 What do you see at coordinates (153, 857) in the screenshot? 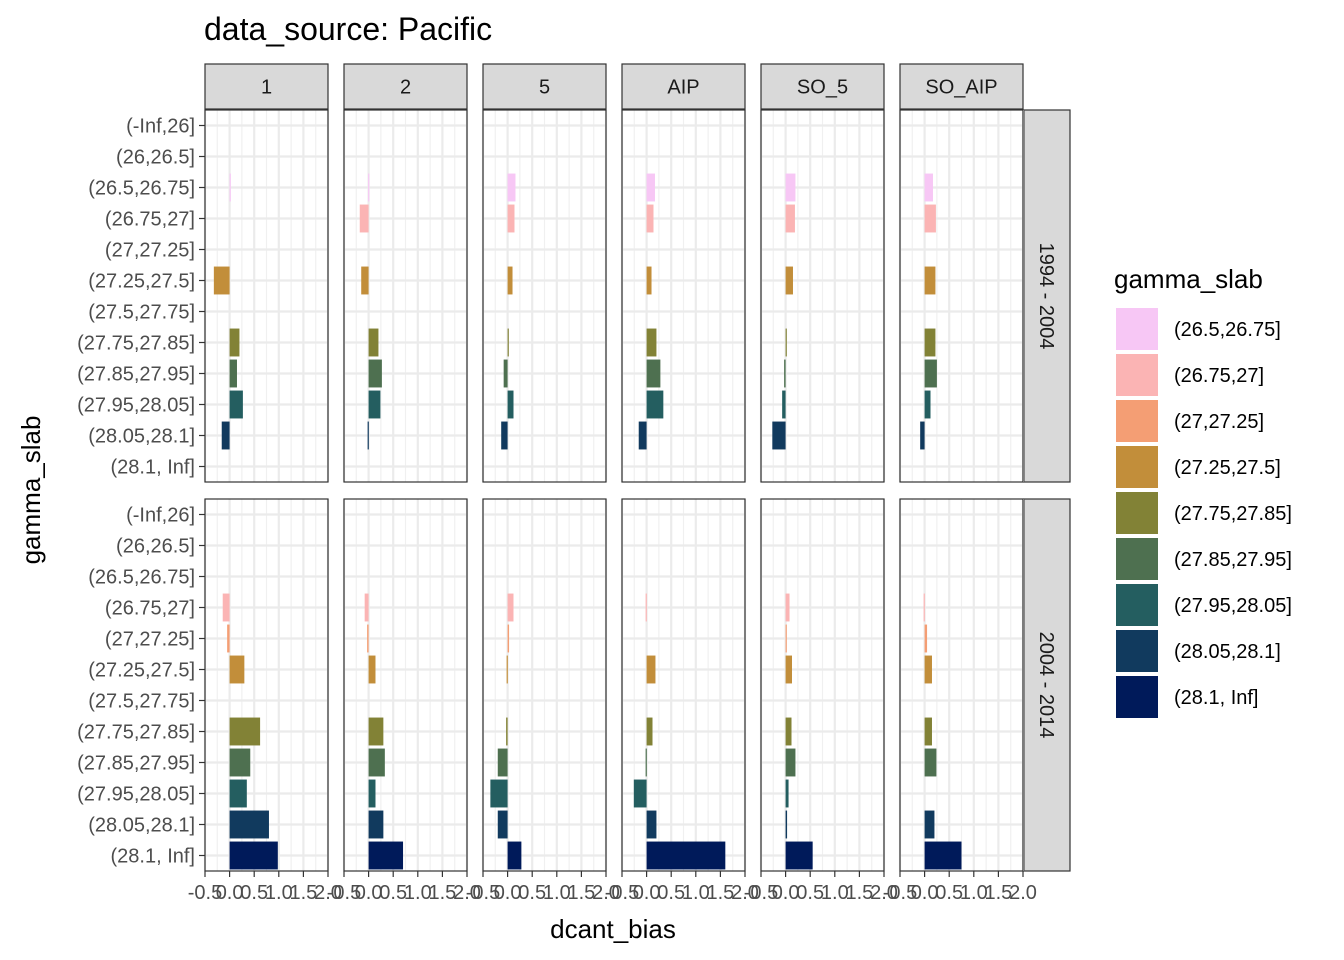
I see `y-tick-label: (28.1, Inf]` at bounding box center [153, 857].